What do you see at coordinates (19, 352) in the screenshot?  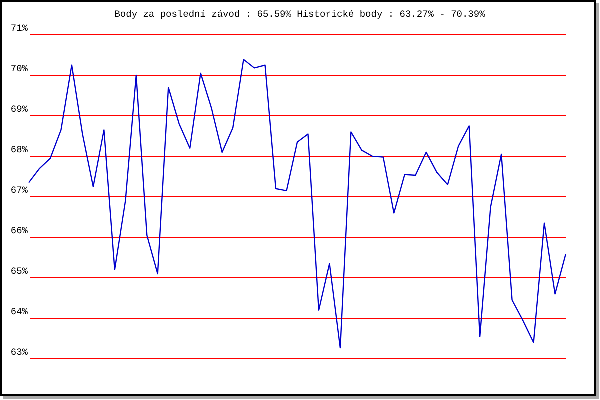 I see `y-tick-label: 63%` at bounding box center [19, 352].